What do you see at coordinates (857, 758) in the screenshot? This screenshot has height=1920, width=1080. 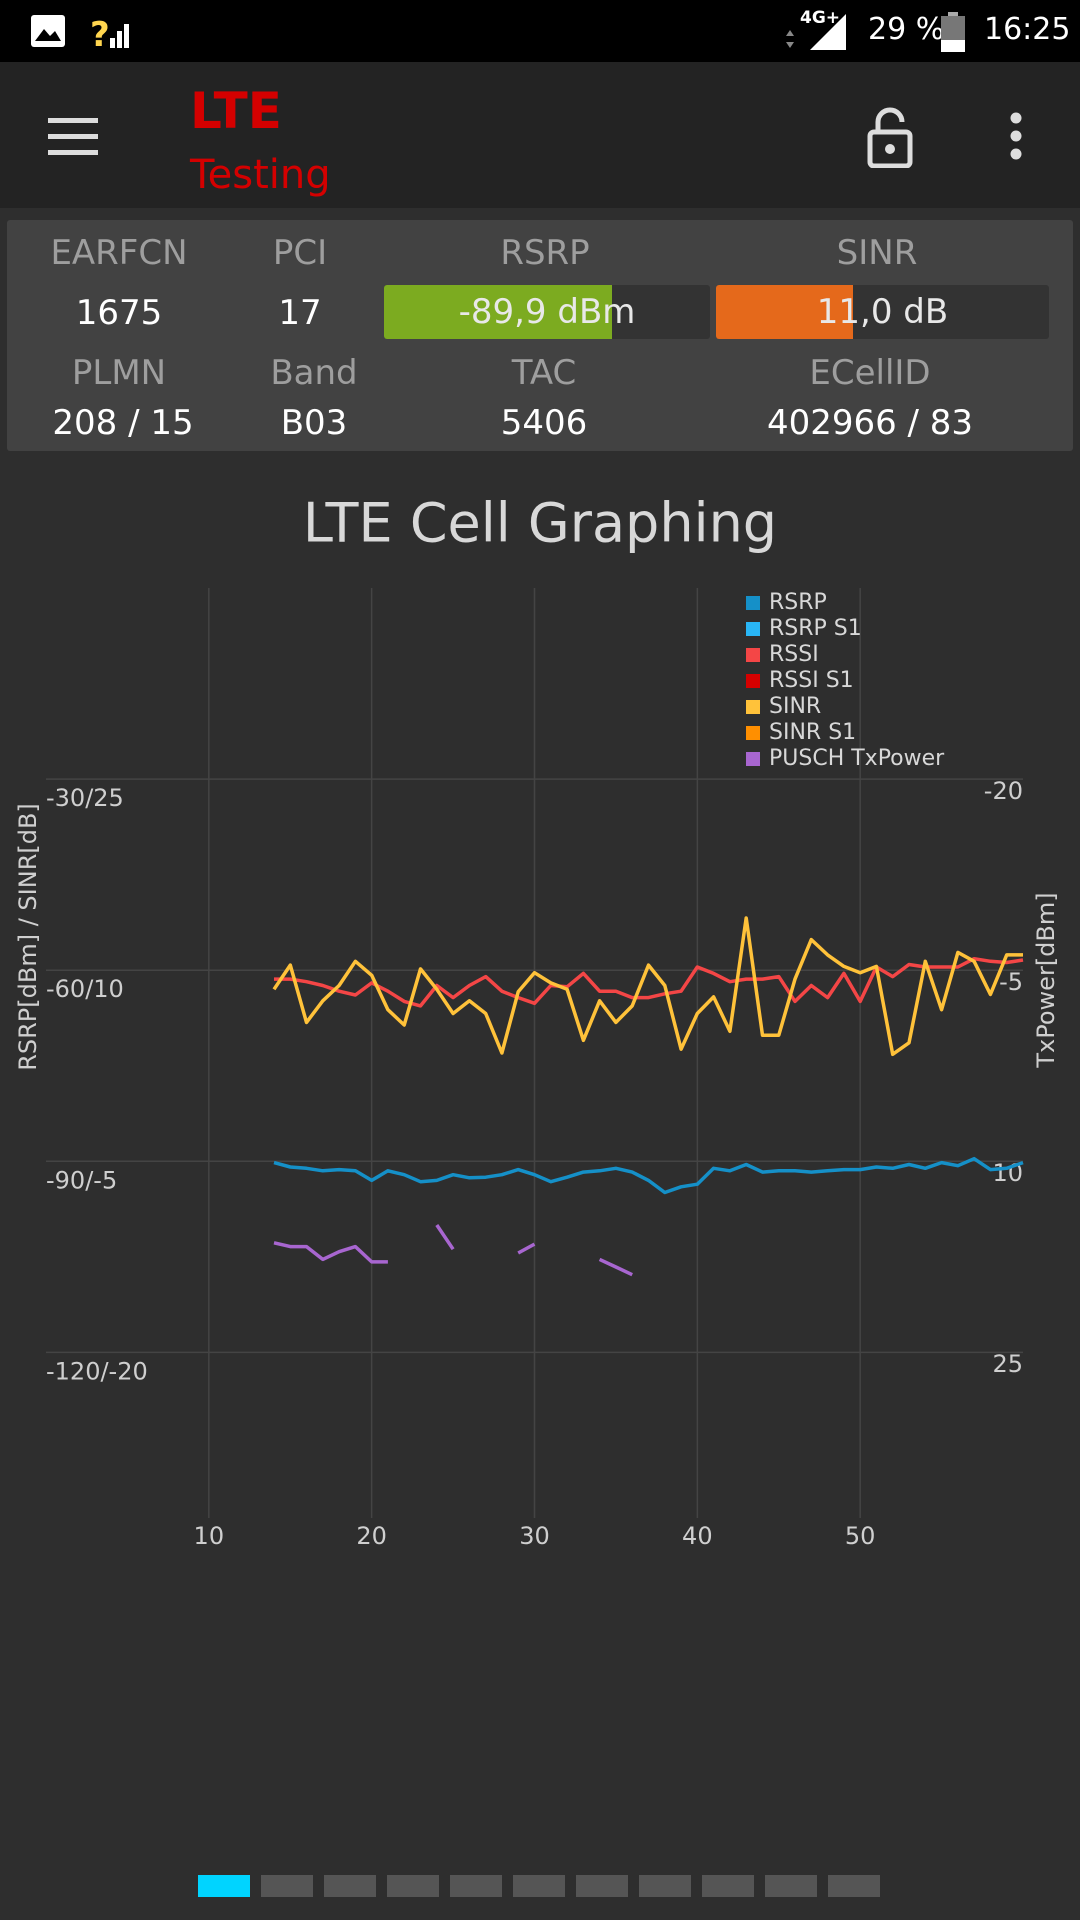 I see `legend-label: PUSCH TxPower` at bounding box center [857, 758].